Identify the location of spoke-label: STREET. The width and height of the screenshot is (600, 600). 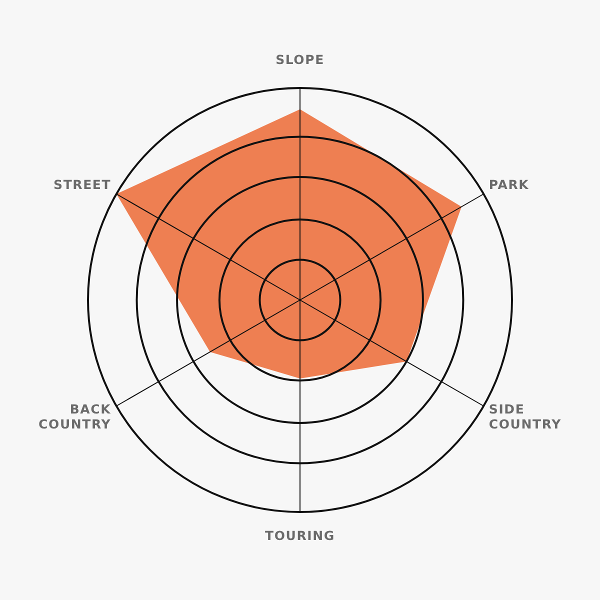
(83, 184).